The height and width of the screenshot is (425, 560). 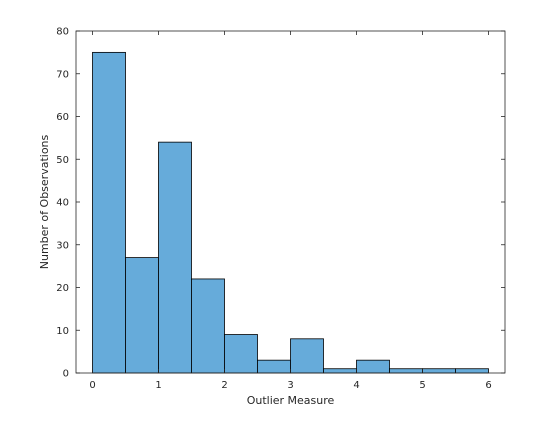 I want to click on y-tick-label: 50, so click(x=62, y=160).